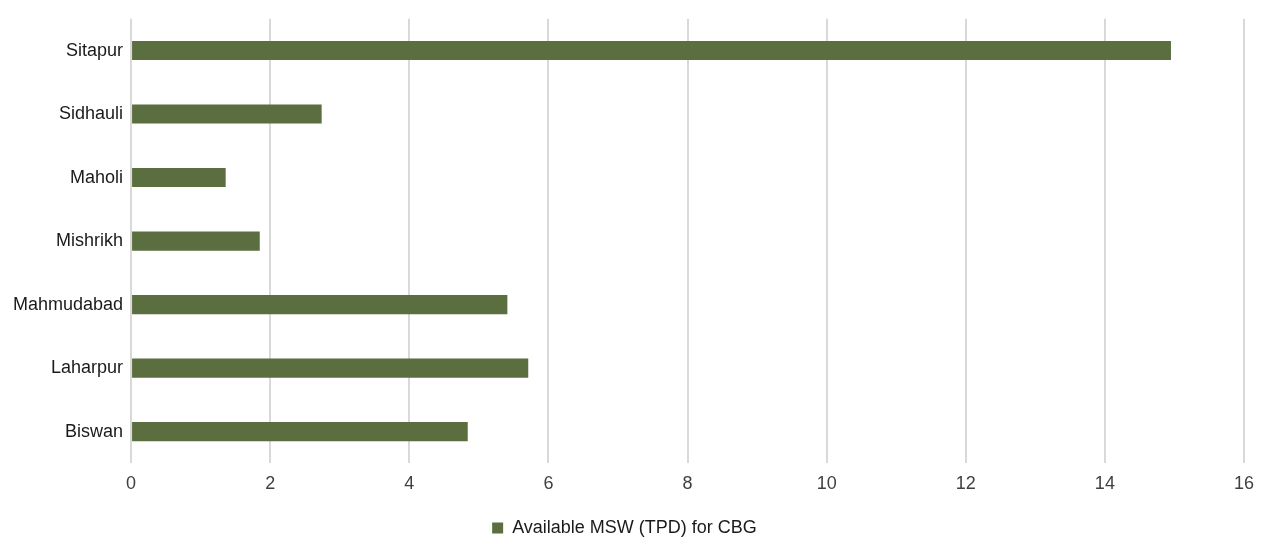 This screenshot has height=547, width=1266. What do you see at coordinates (90, 240) in the screenshot?
I see `y-tick-label: Mishrikh` at bounding box center [90, 240].